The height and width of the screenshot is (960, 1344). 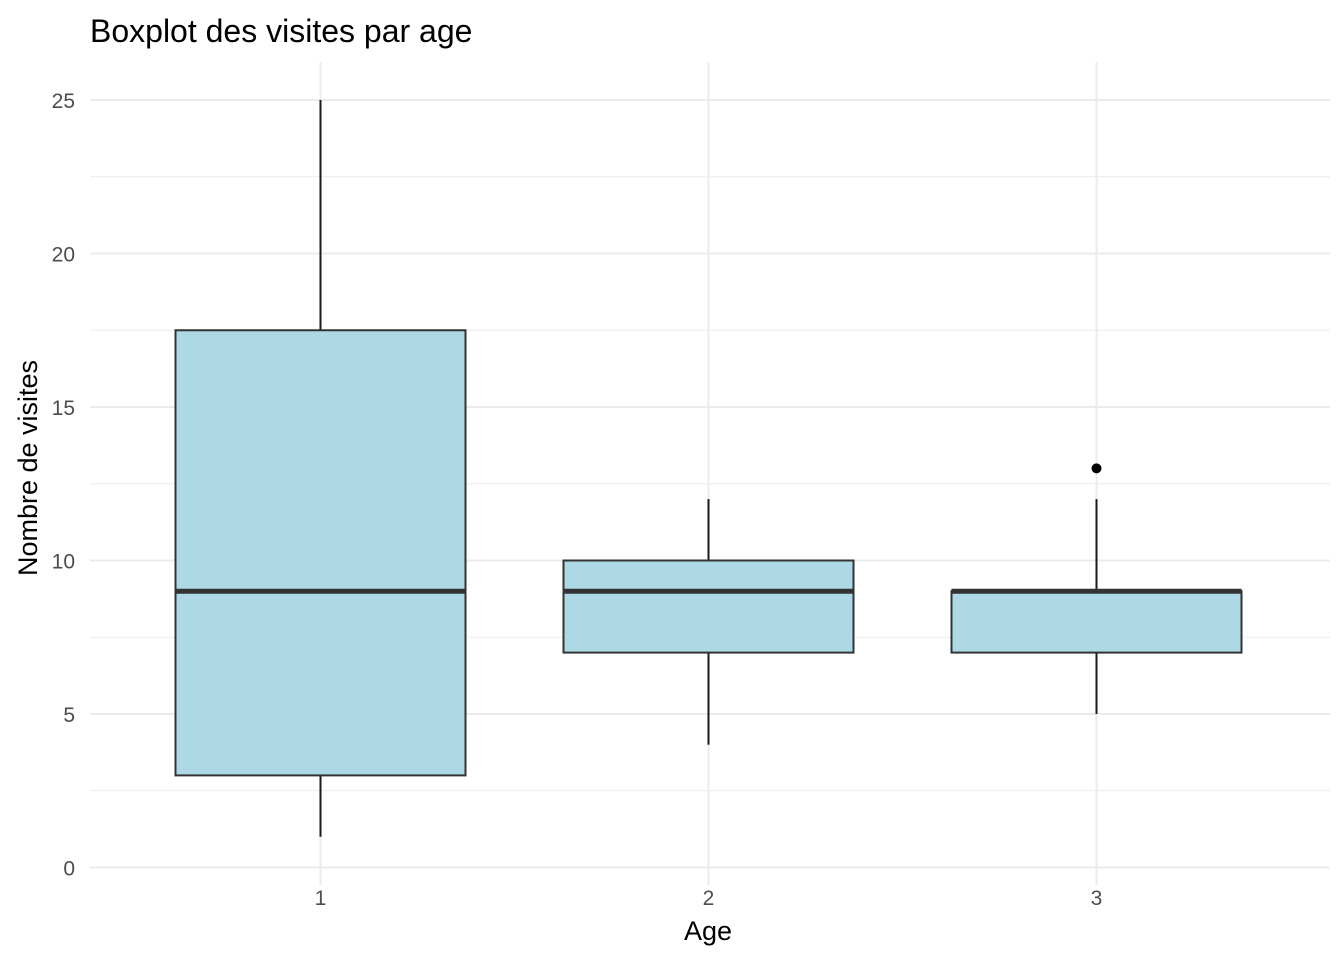 What do you see at coordinates (69, 869) in the screenshot?
I see `y-tick-label: 0` at bounding box center [69, 869].